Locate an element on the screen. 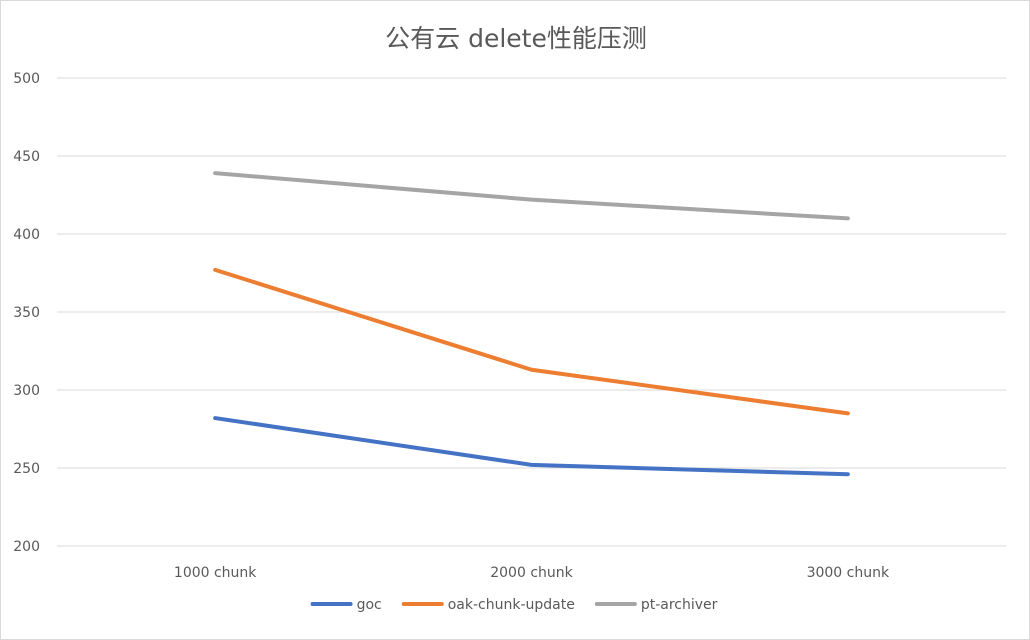  y-tick-label-450: 450 is located at coordinates (26, 157).